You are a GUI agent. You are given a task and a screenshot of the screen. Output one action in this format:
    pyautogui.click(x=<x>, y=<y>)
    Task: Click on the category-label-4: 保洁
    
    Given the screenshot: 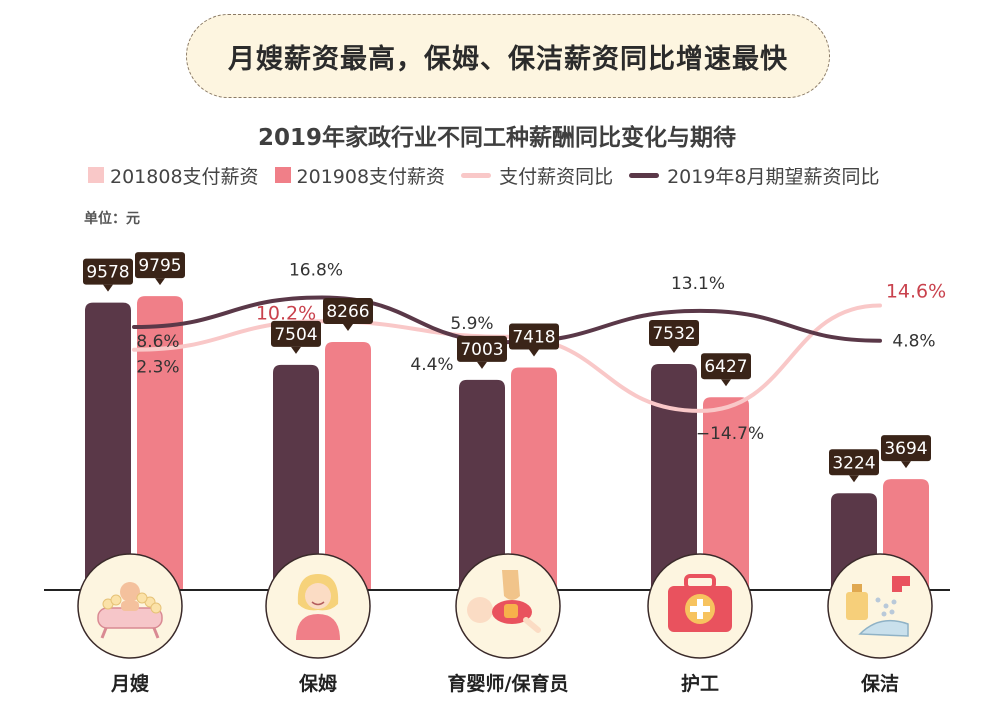 What is the action you would take?
    pyautogui.click(x=879, y=683)
    